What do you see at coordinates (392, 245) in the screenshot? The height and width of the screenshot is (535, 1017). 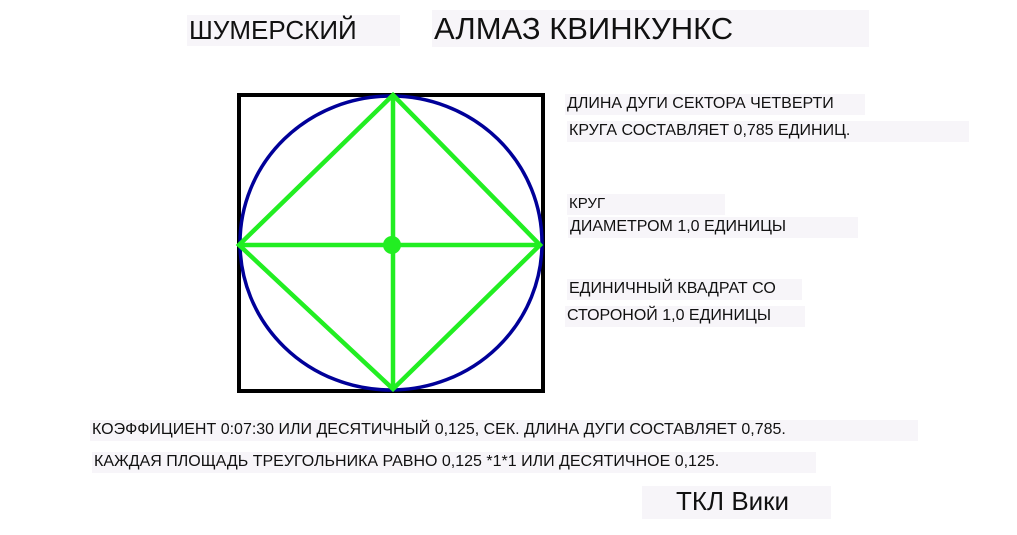 I see `center-point` at bounding box center [392, 245].